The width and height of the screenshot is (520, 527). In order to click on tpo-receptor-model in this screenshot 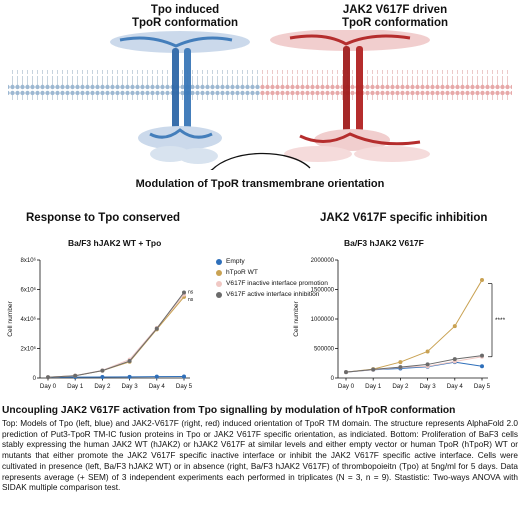, I will do `click(180, 97)`.